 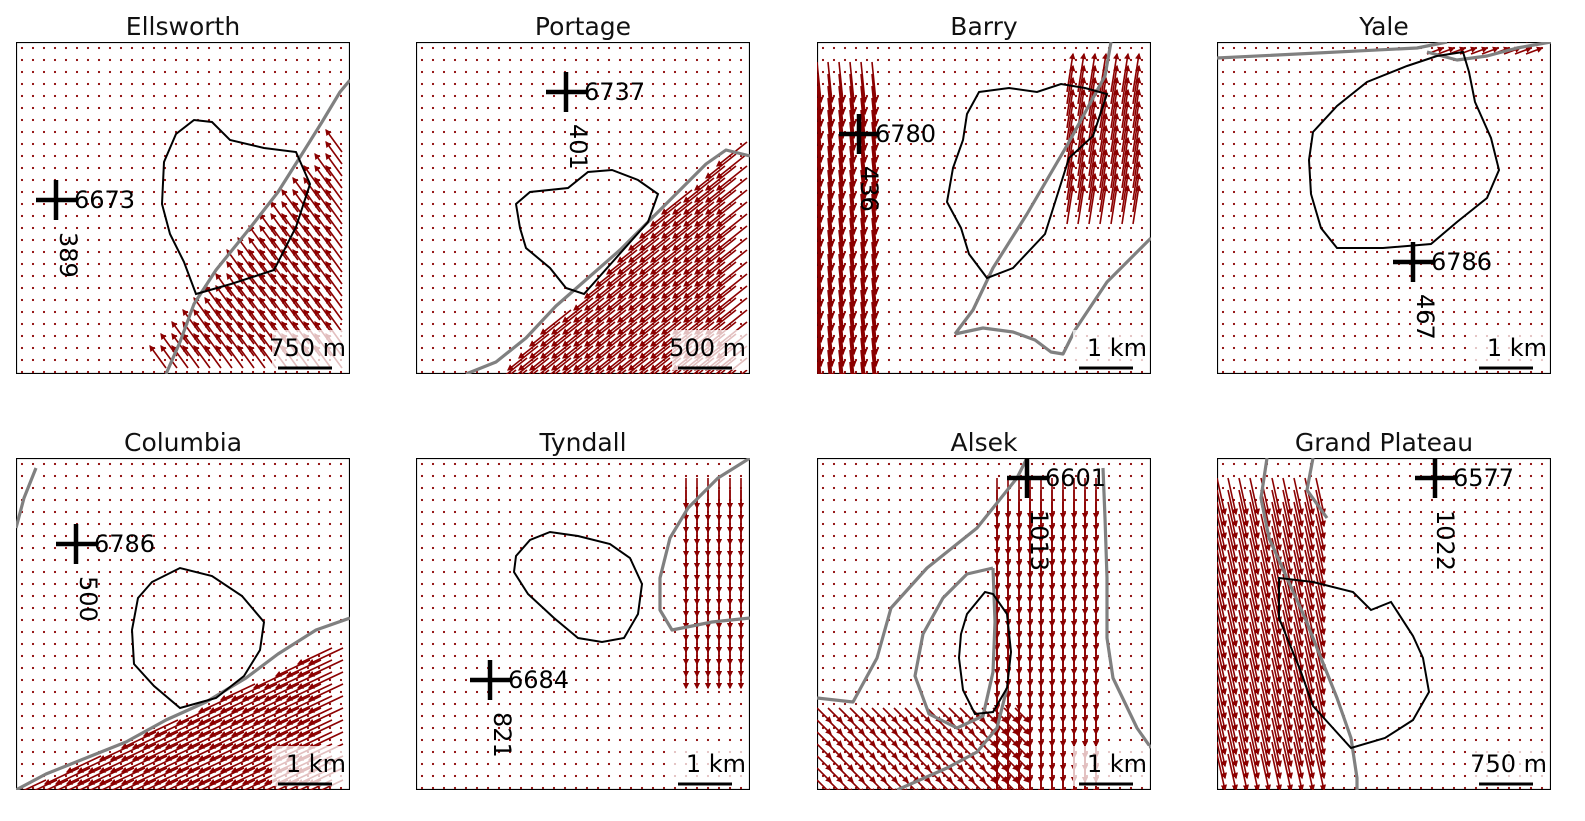 What do you see at coordinates (183, 26) in the screenshot?
I see `panel-title: Ellsworth` at bounding box center [183, 26].